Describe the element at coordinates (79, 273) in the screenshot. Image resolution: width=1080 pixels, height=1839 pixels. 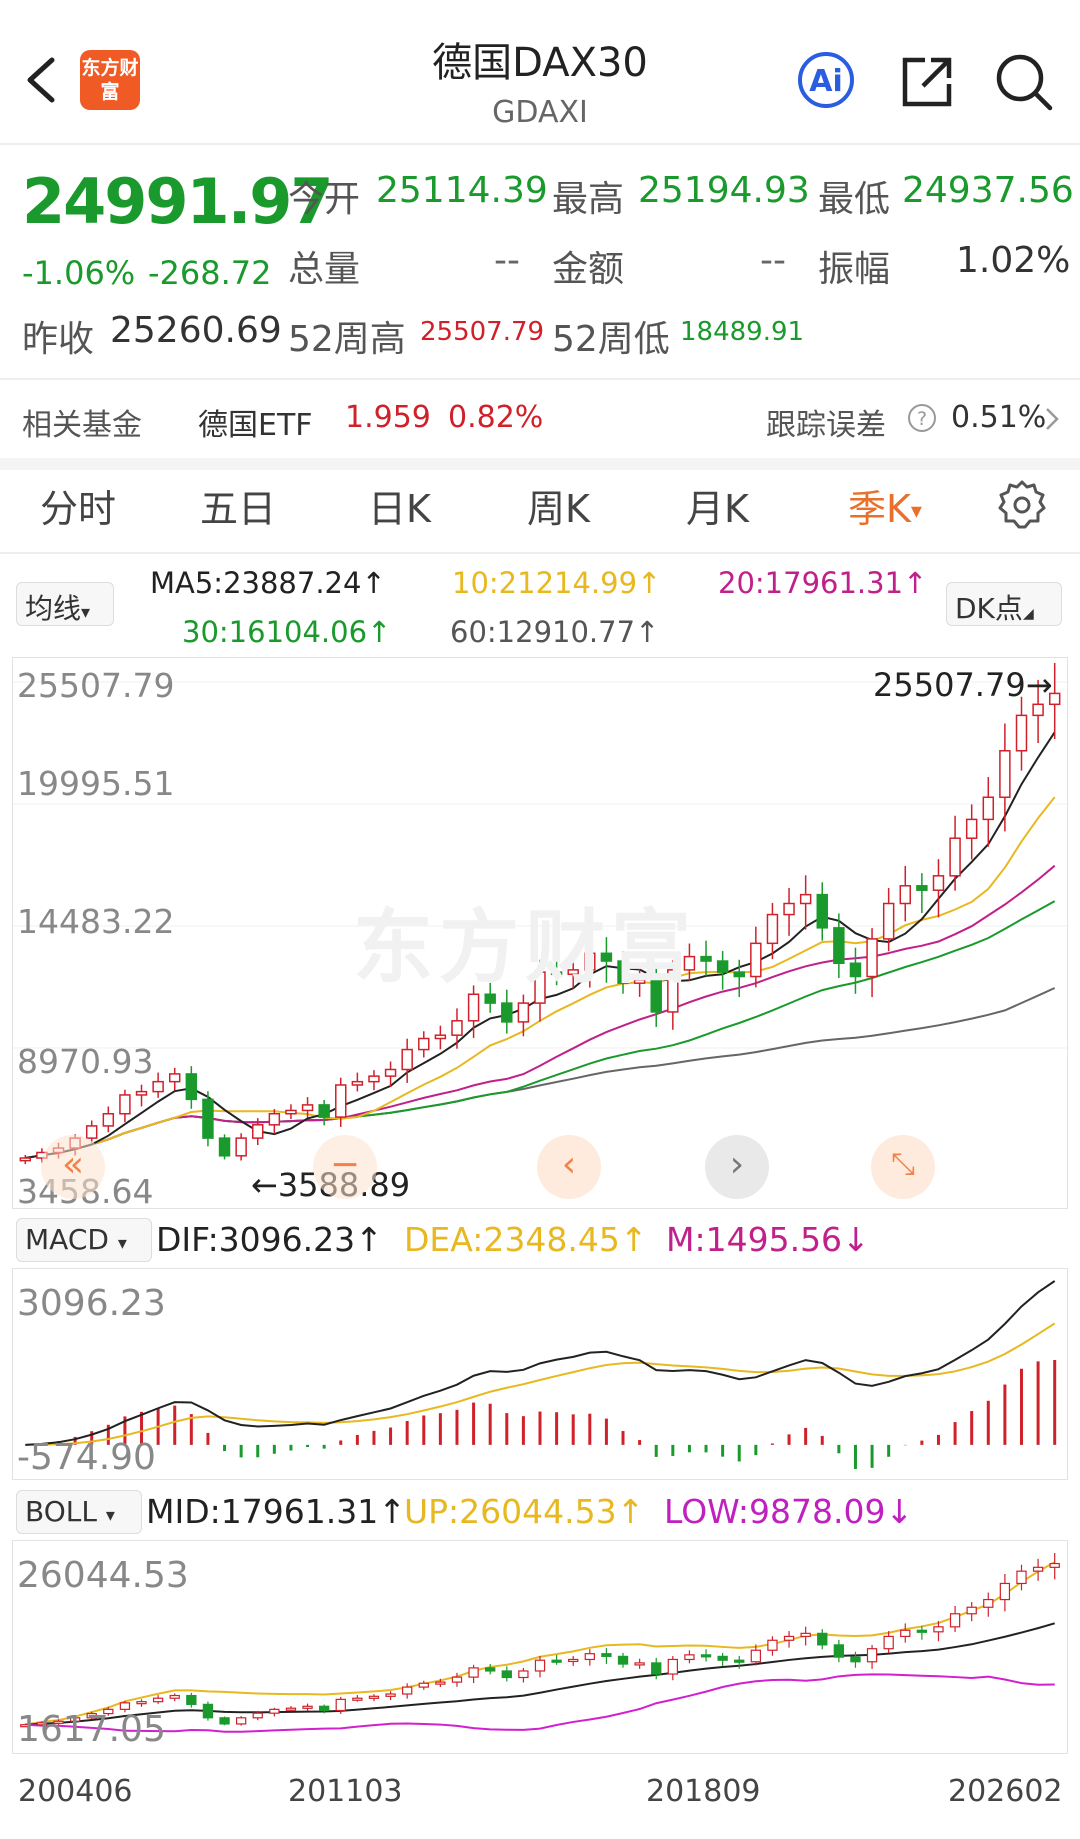
I see `change-percent: -1.06%` at that location.